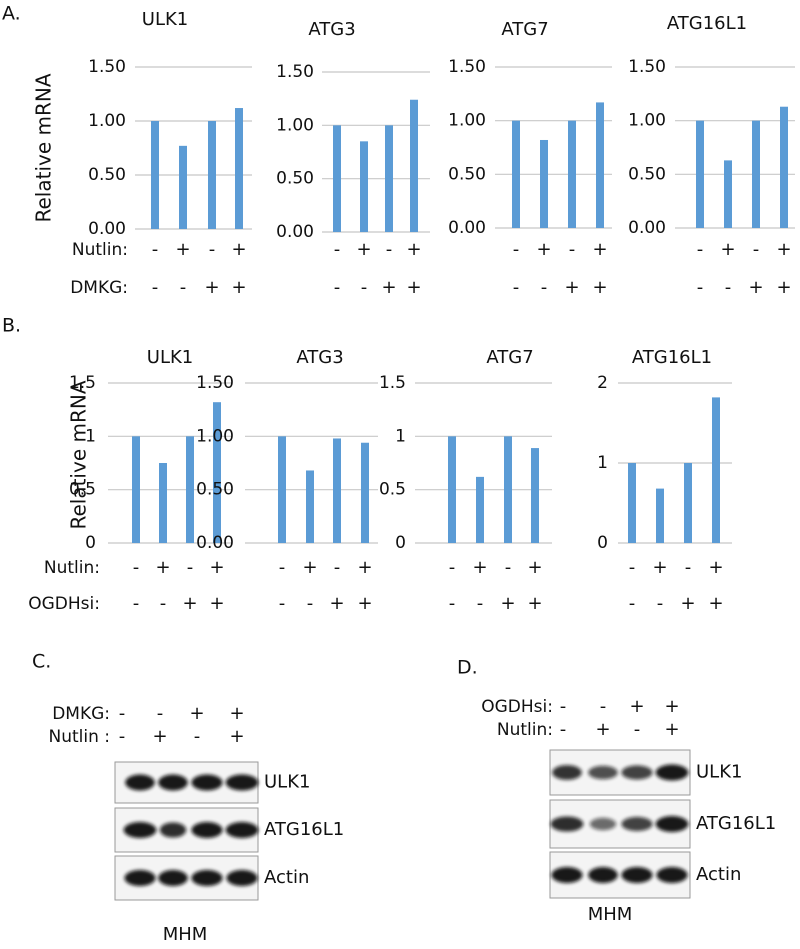 Image resolution: width=800 pixels, height=949 pixels. Describe the element at coordinates (41, 662) in the screenshot. I see `panel-label: C.` at that location.